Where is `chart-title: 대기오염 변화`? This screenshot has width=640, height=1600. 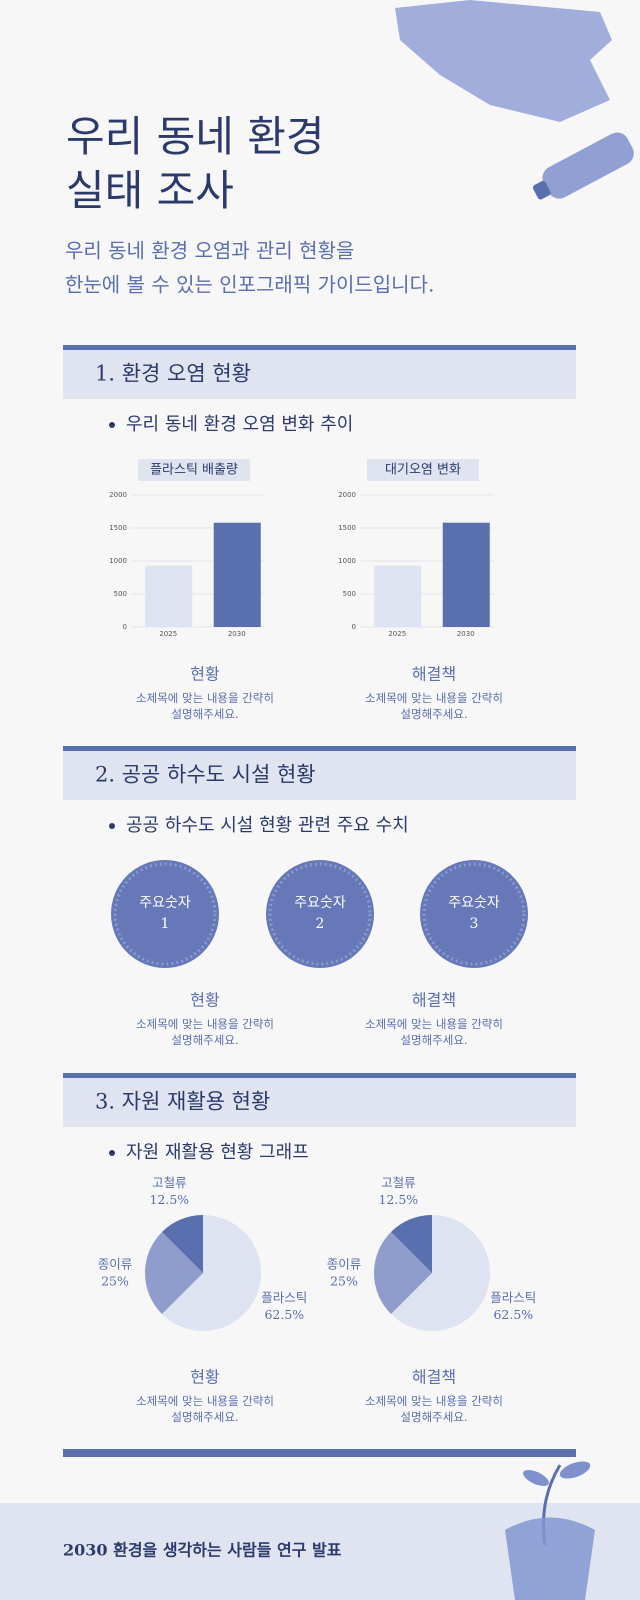
chart-title: 대기오염 변화 is located at coordinates (423, 470).